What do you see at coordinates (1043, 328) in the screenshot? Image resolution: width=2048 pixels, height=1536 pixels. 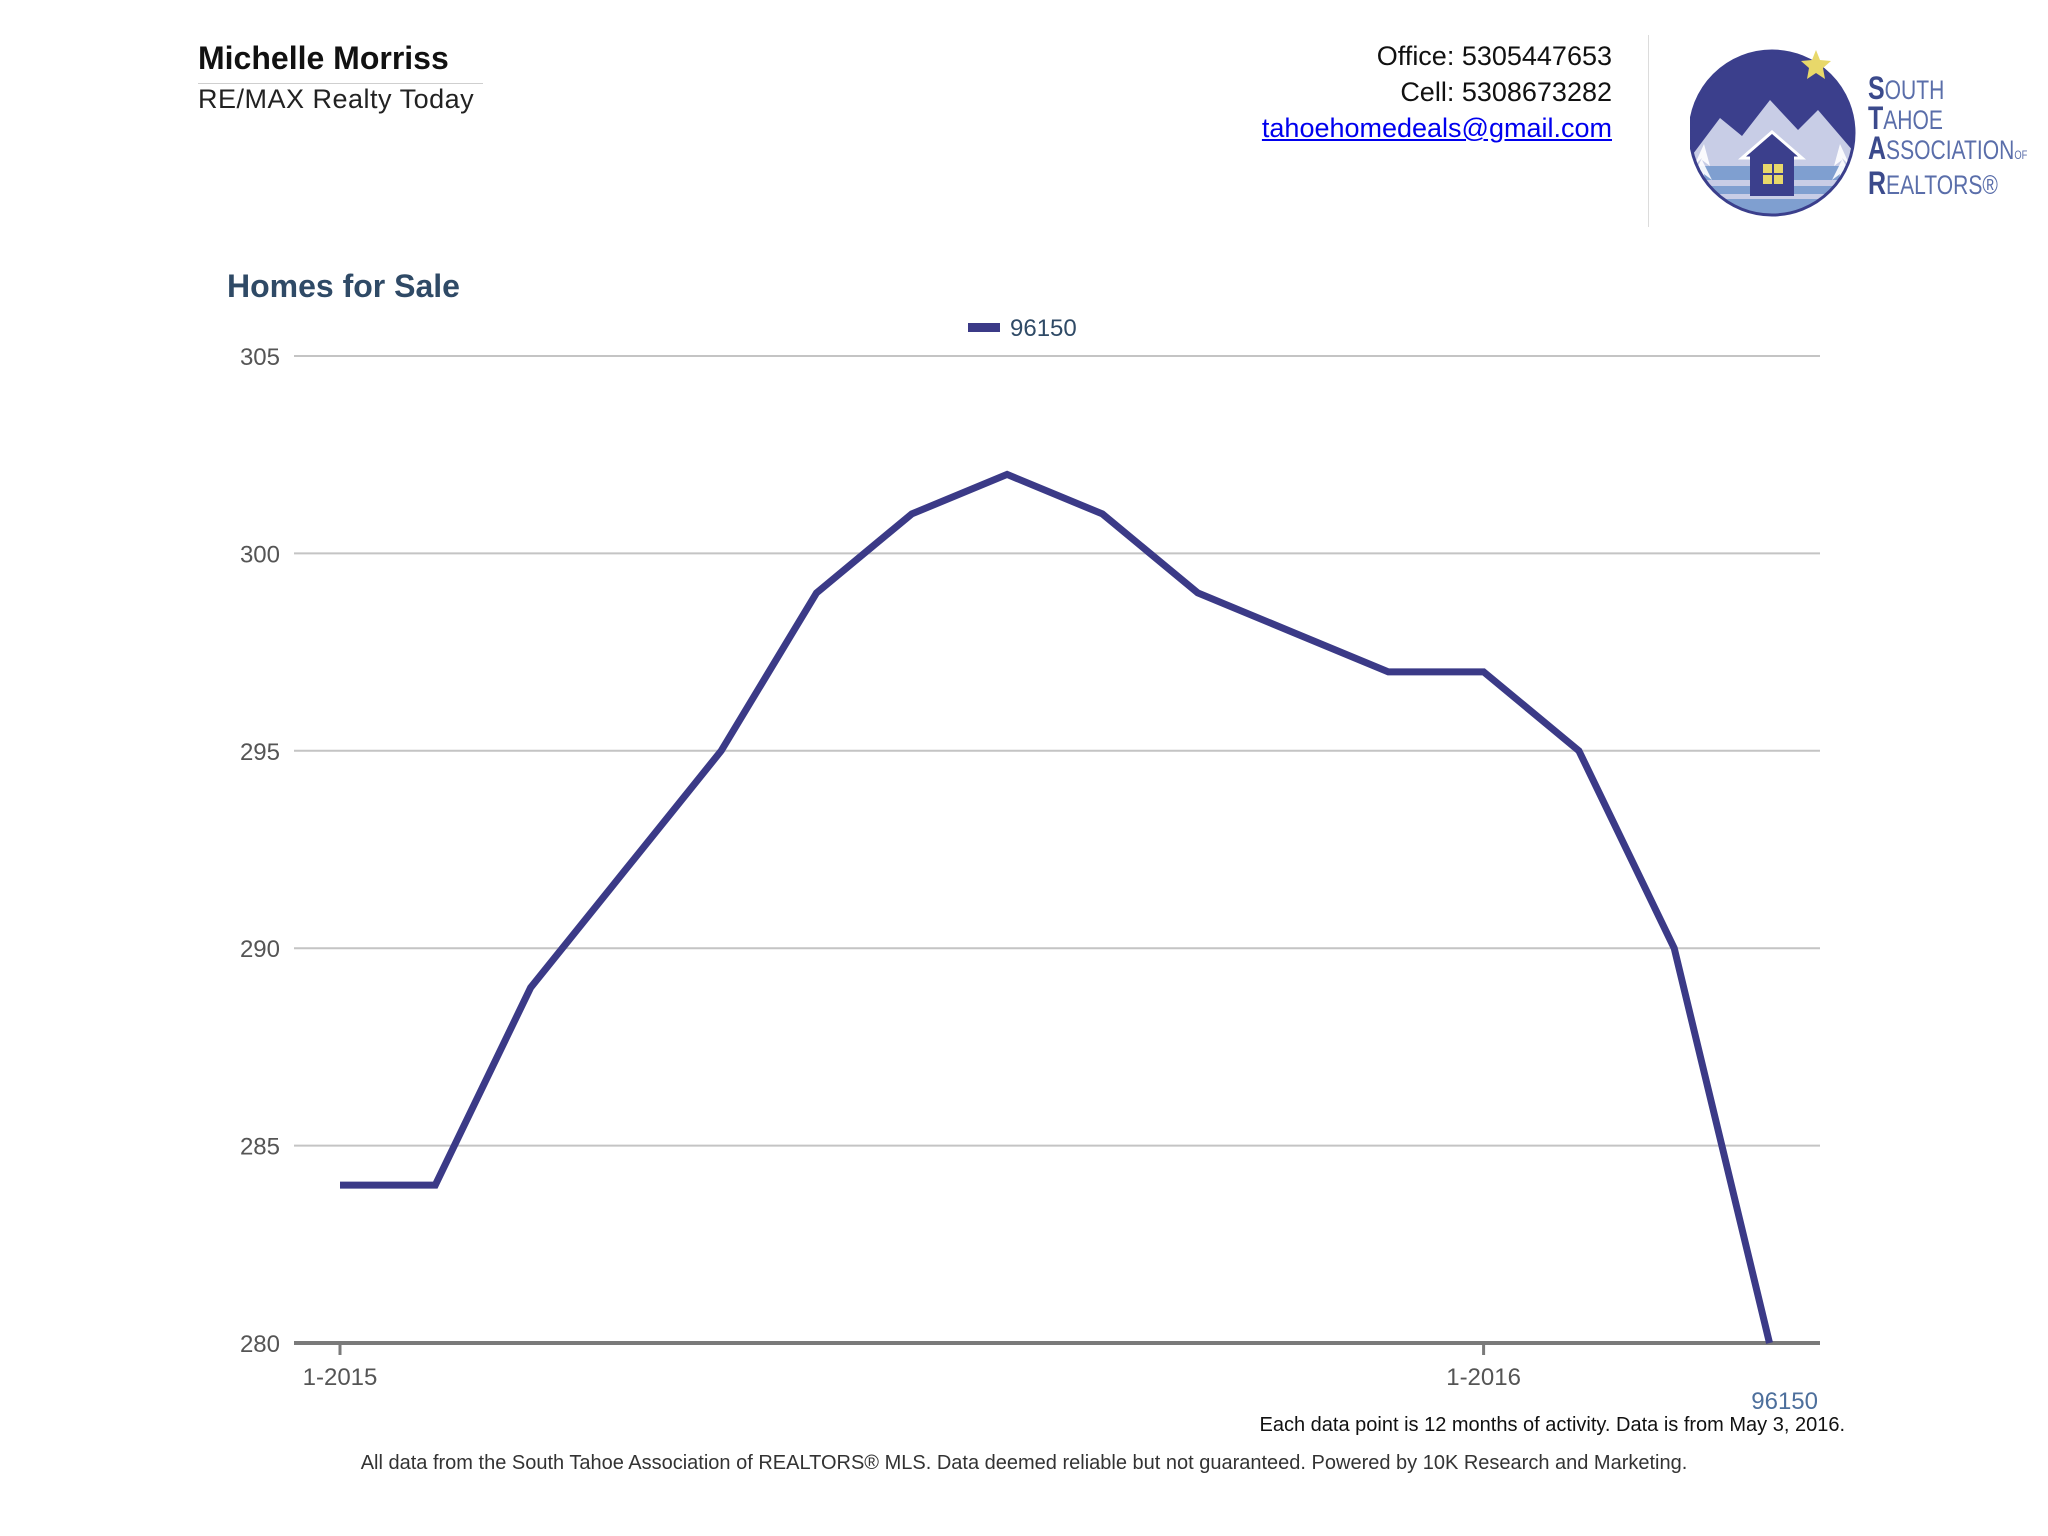 I see `legend-label: 96150` at bounding box center [1043, 328].